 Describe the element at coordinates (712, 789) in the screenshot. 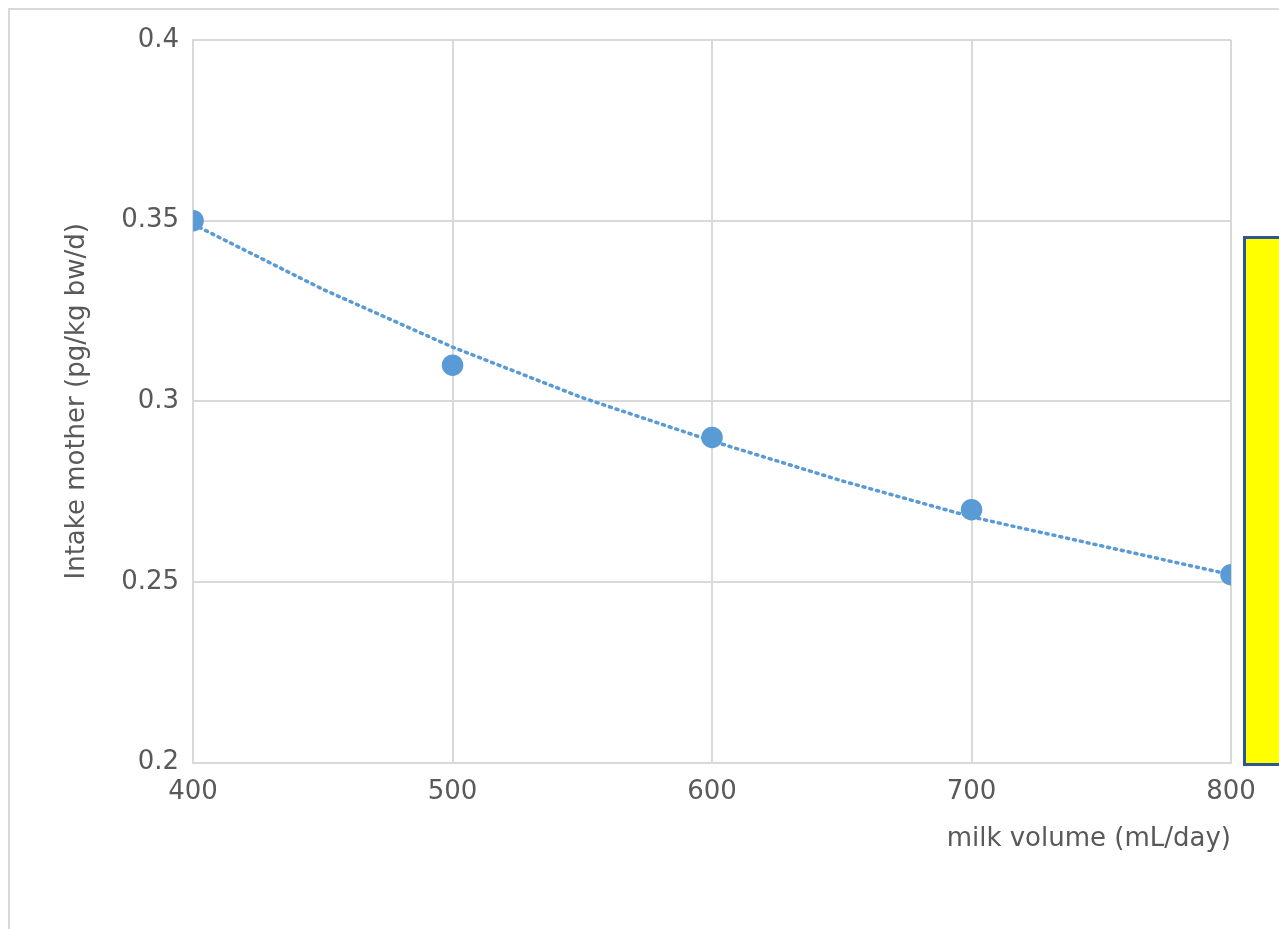

I see `x-tick-label: 600` at that location.